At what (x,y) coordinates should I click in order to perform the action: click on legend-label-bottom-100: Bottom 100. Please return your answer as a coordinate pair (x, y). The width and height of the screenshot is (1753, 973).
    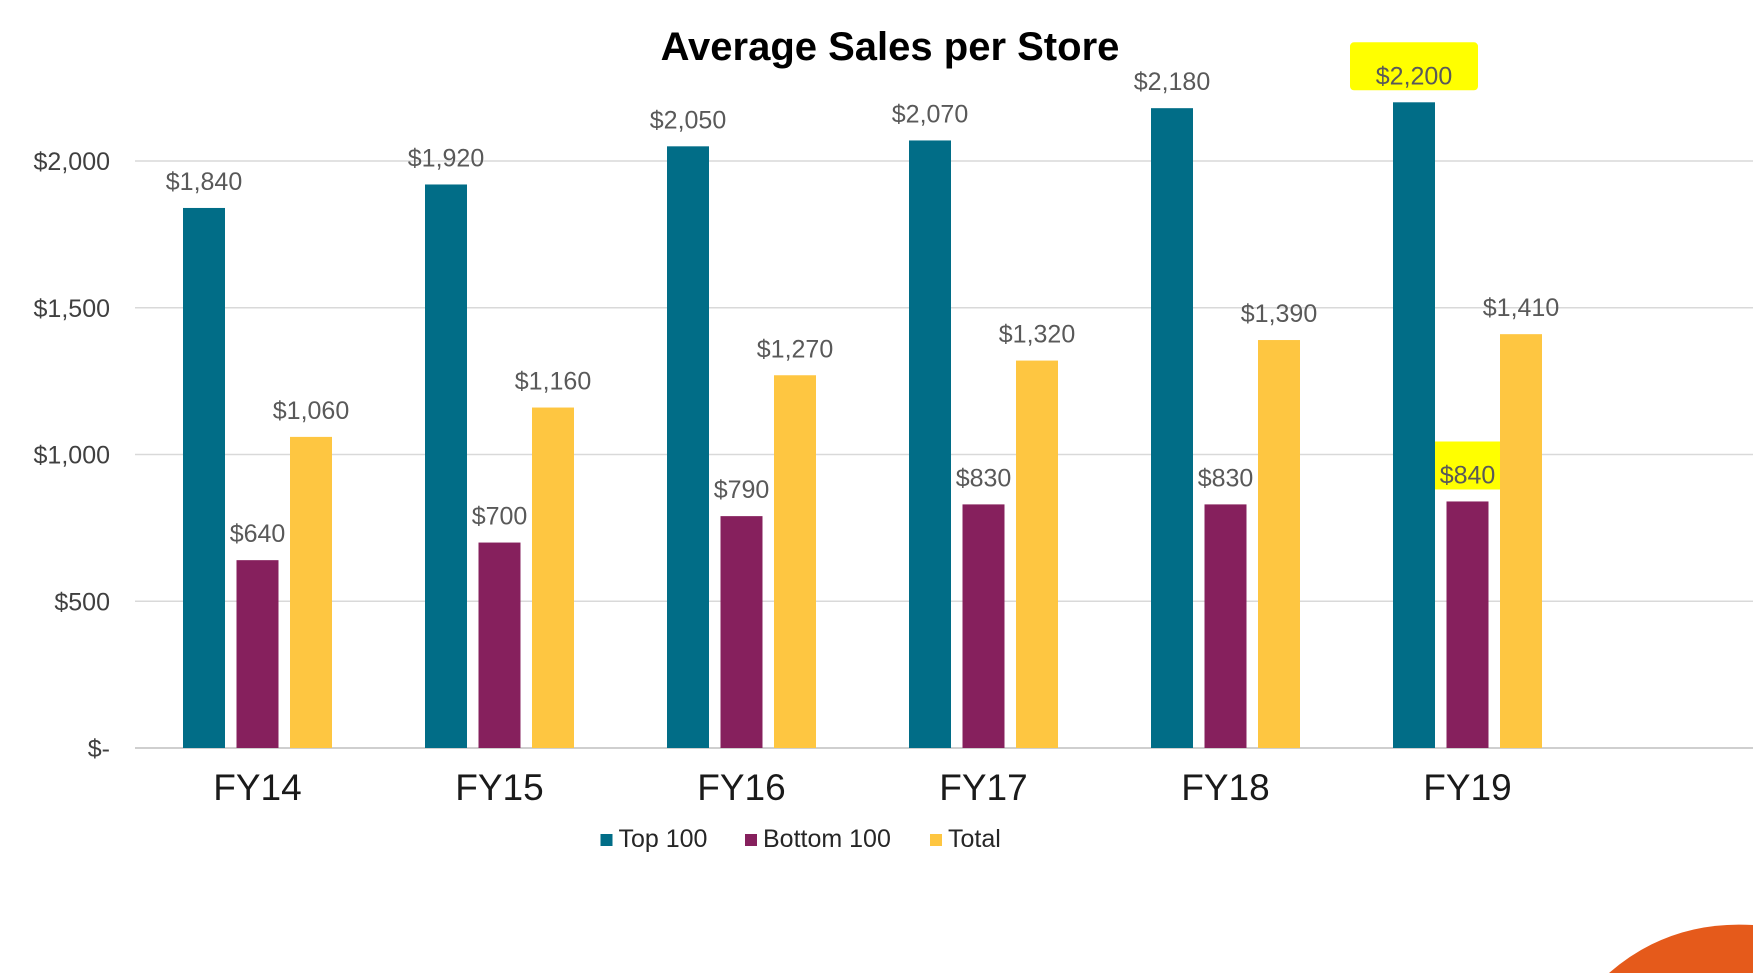
    Looking at the image, I should click on (827, 839).